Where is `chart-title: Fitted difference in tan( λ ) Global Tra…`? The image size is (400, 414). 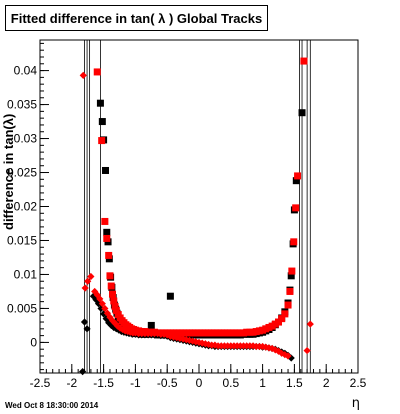
chart-title: Fitted difference in tan( λ ) Global Tra… is located at coordinates (136, 18).